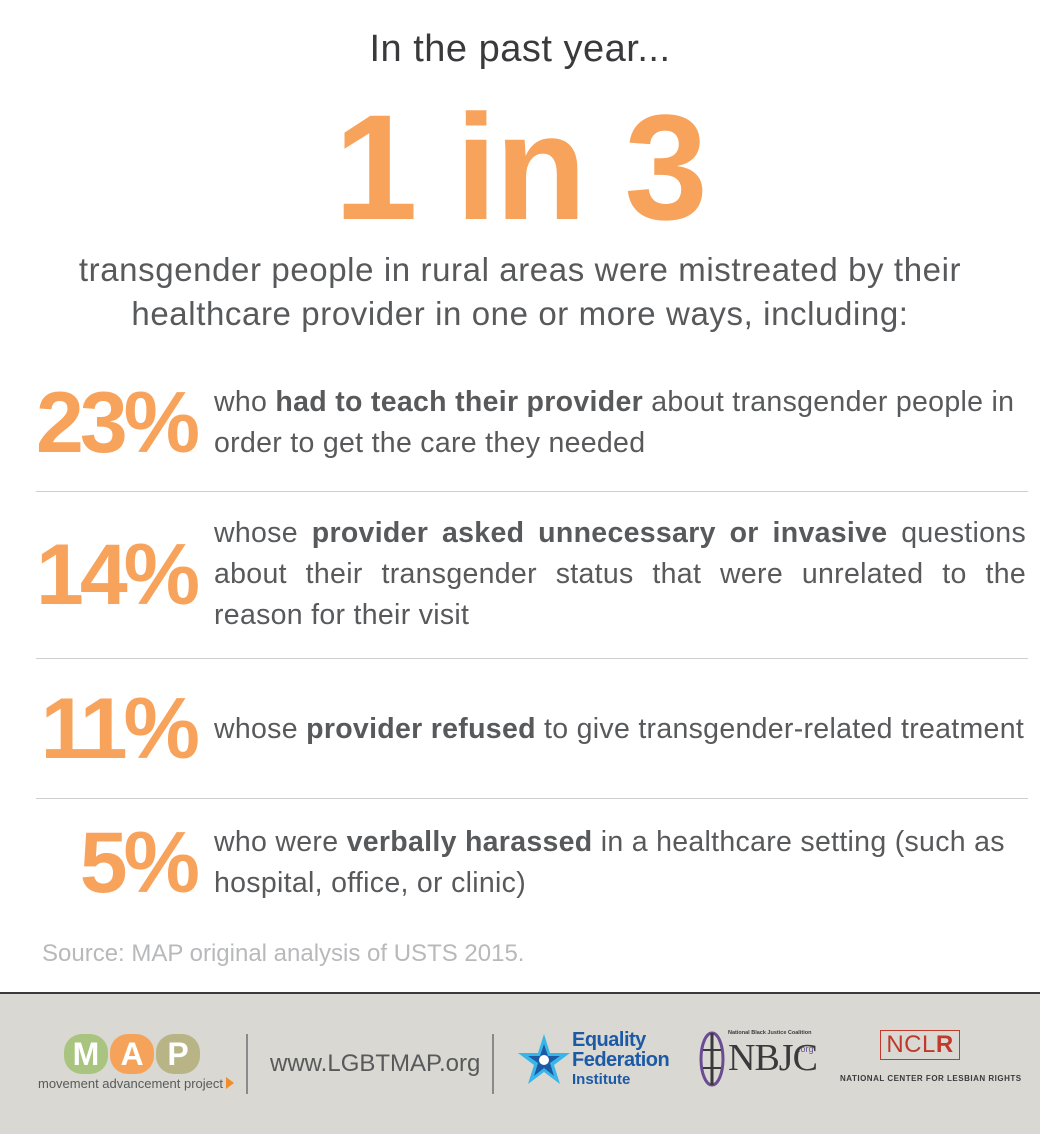  What do you see at coordinates (521, 167) in the screenshot?
I see `headline-stat: 1 in 3` at bounding box center [521, 167].